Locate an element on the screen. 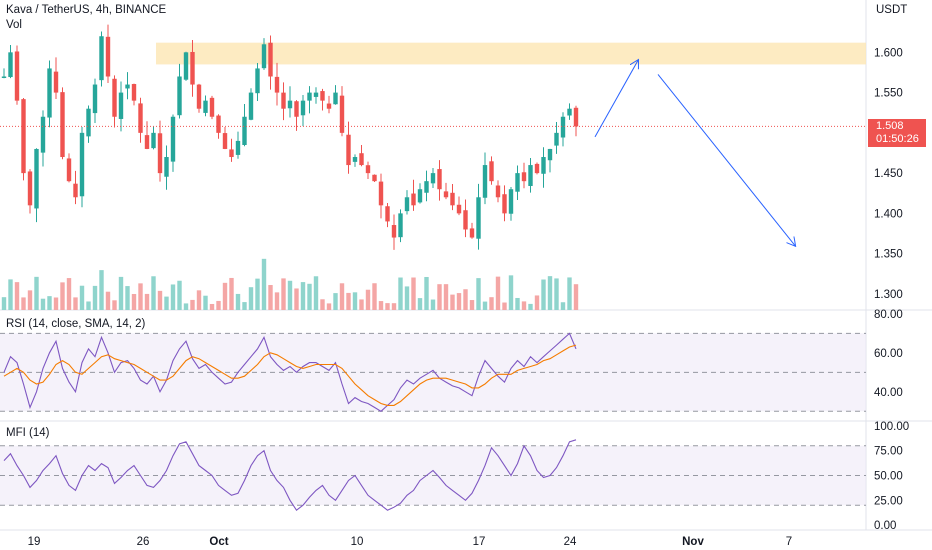  volume-label: Vol is located at coordinates (14, 25).